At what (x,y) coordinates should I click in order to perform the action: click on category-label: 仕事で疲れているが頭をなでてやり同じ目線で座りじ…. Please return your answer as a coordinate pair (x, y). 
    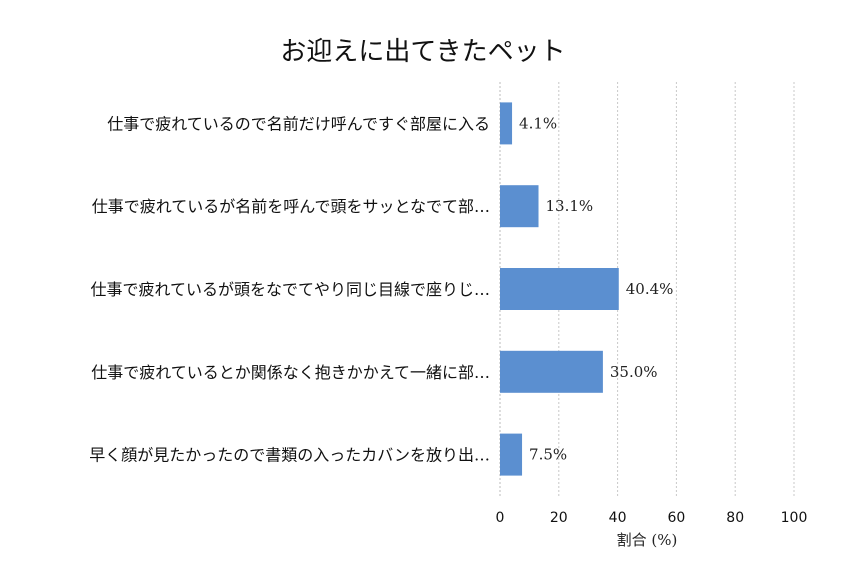
    Looking at the image, I should click on (290, 289).